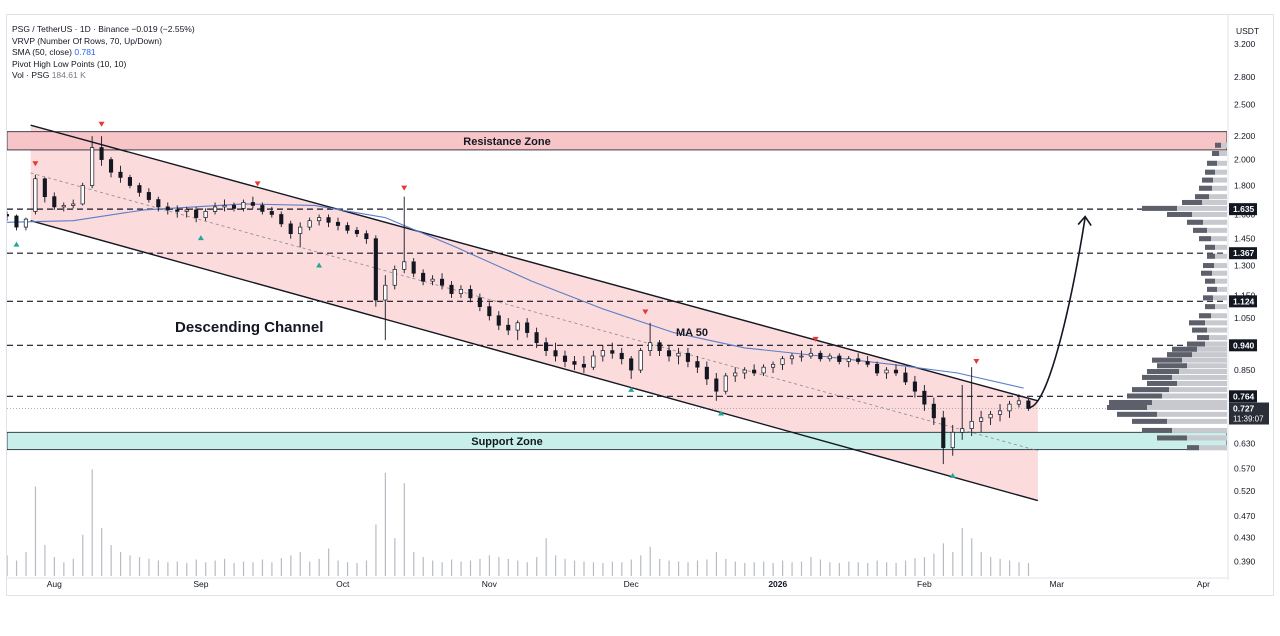  Describe the element at coordinates (1245, 516) in the screenshot. I see `price-tick-label: 0.470` at that location.